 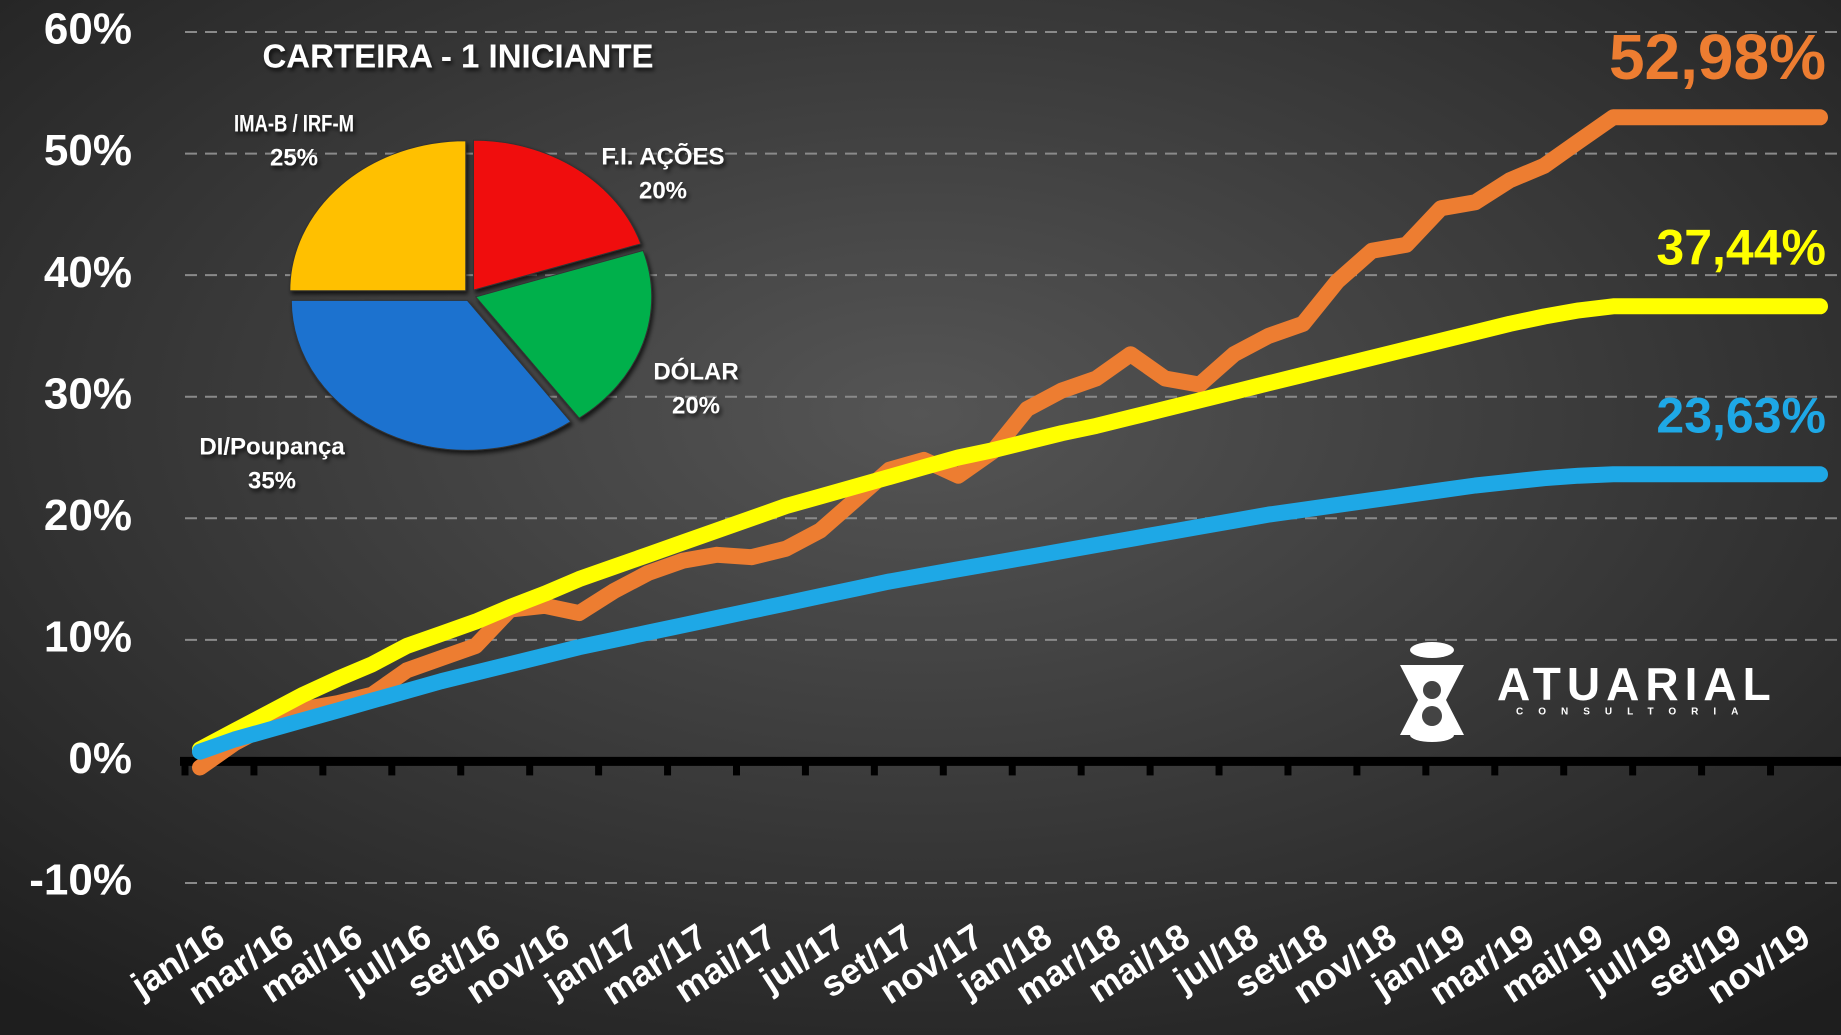 I want to click on y-tick-label: 30%, so click(x=88, y=393).